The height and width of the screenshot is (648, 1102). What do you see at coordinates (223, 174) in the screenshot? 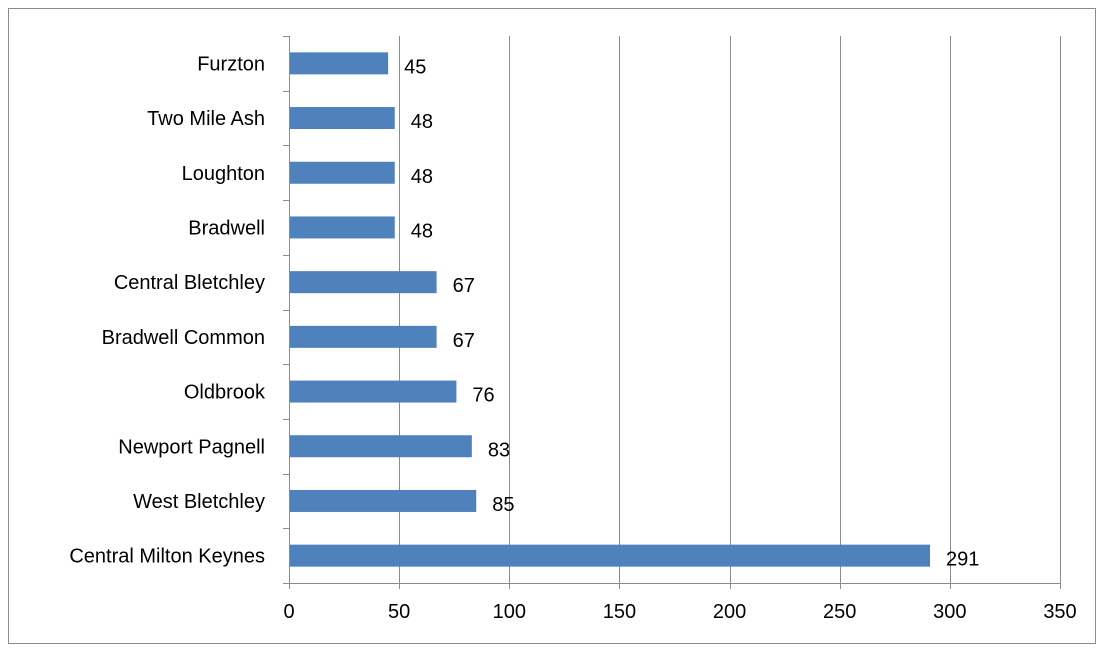
I see `category-label: Loughton` at bounding box center [223, 174].